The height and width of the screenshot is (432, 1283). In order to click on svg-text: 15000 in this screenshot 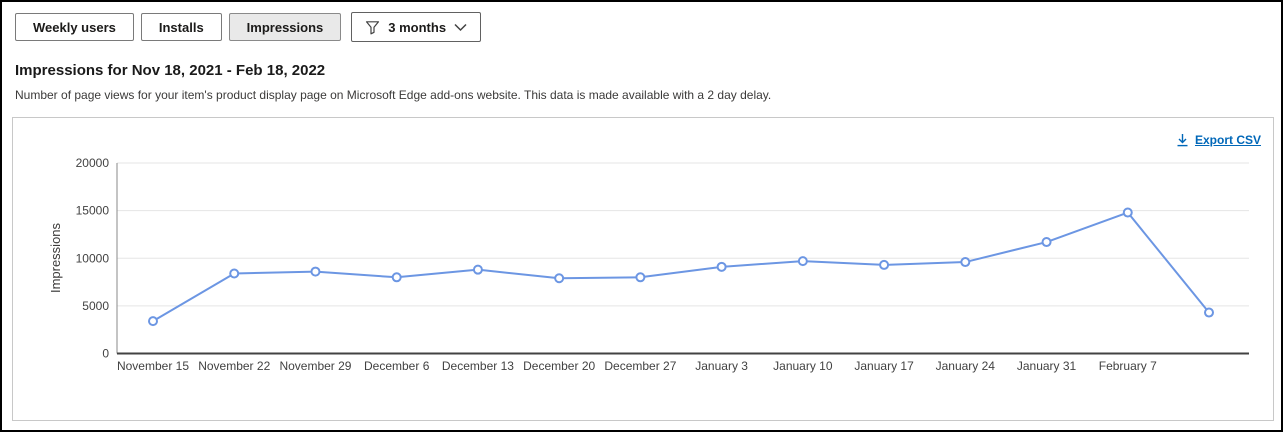, I will do `click(93, 211)`.